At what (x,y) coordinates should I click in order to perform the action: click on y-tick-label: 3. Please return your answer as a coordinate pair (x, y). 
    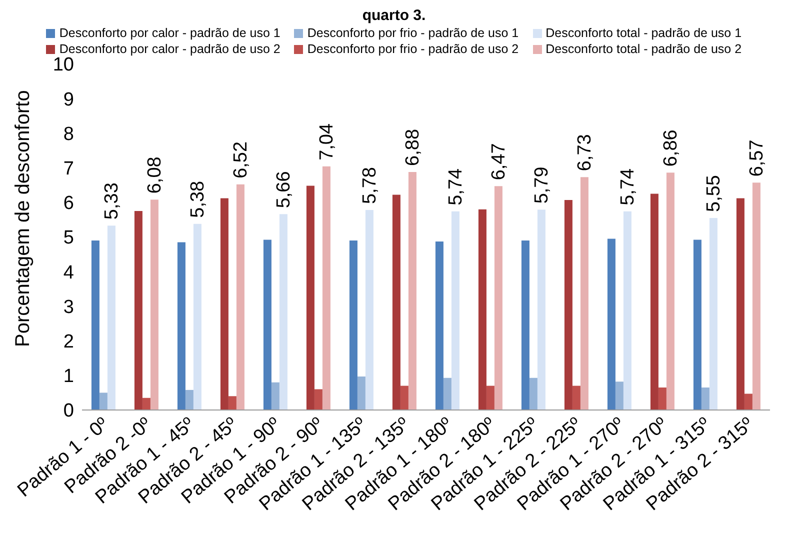
    Looking at the image, I should click on (68, 307).